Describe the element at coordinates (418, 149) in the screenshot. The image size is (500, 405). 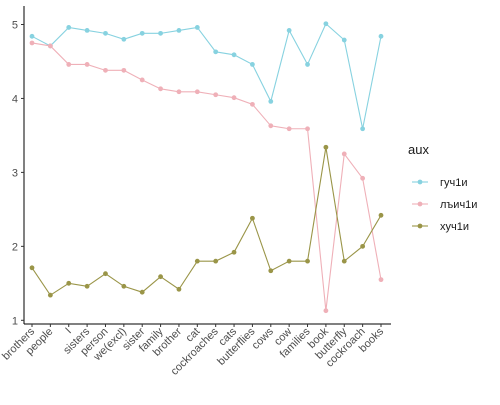
I see `legend-title: aux` at that location.